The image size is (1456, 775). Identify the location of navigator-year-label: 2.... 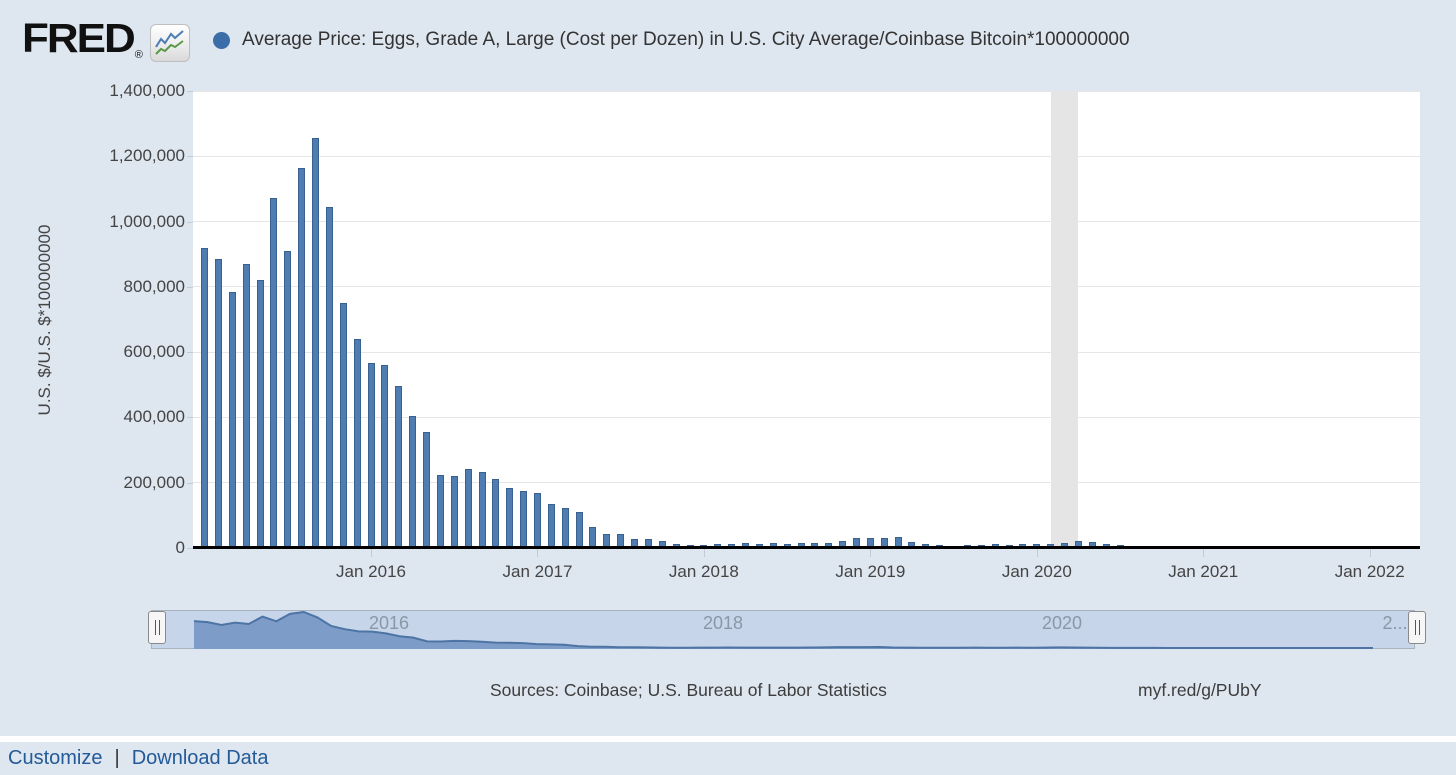
(1395, 623).